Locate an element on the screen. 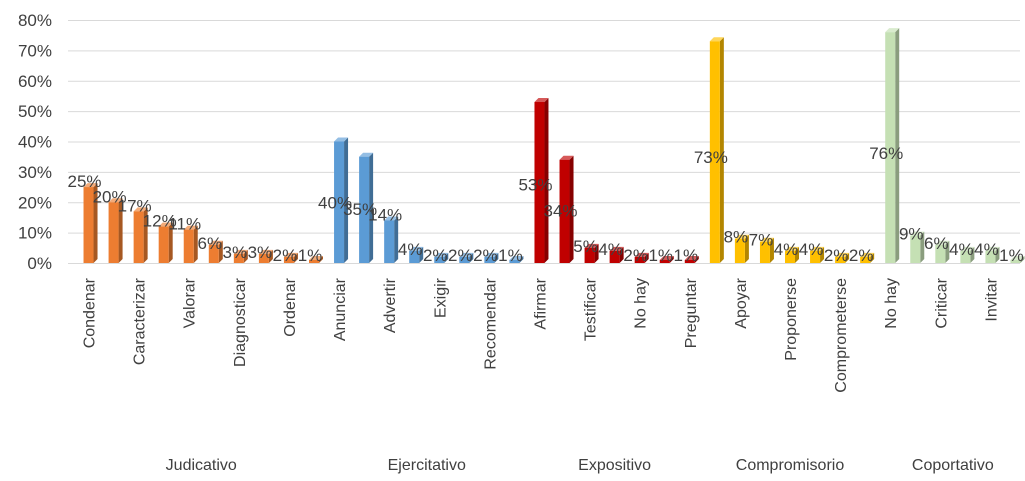  y-tick-label: 20% is located at coordinates (35, 202).